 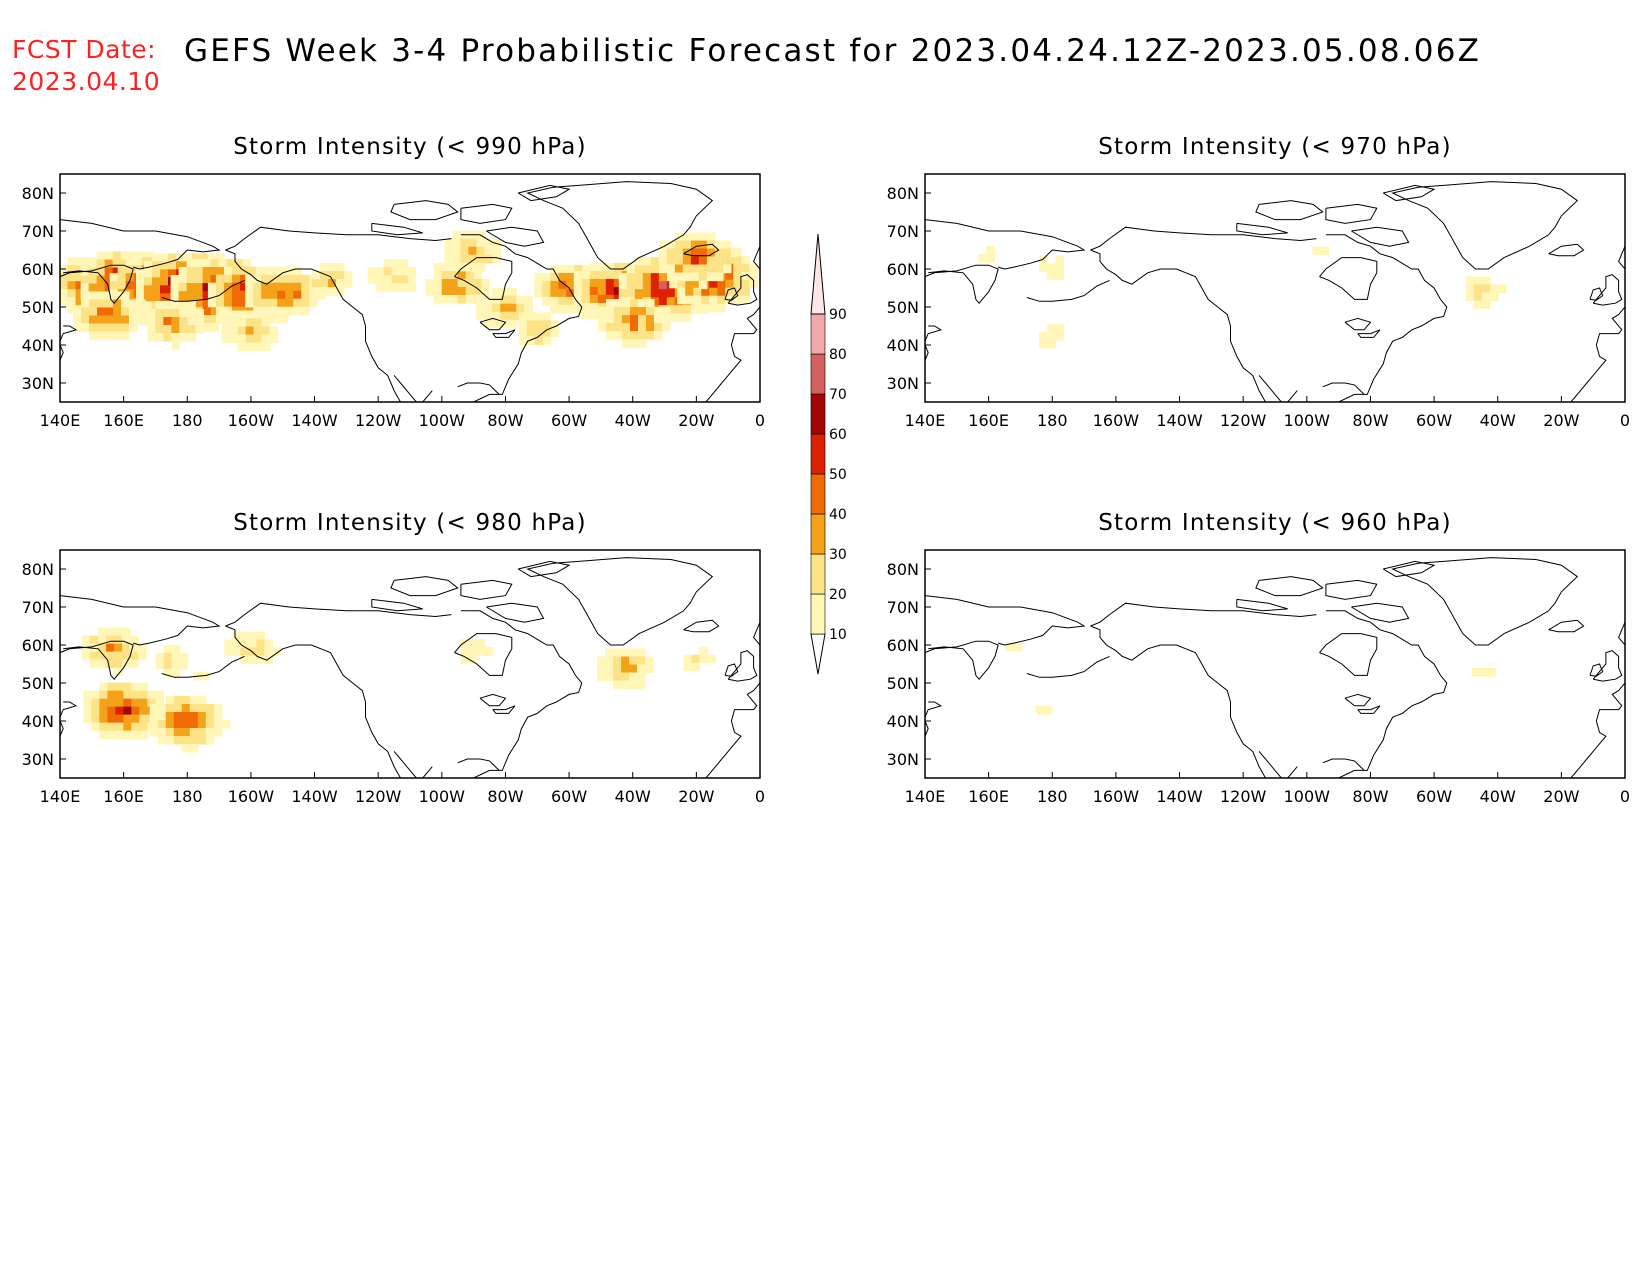 I want to click on lon-tick-label: 80W, so click(x=1370, y=796).